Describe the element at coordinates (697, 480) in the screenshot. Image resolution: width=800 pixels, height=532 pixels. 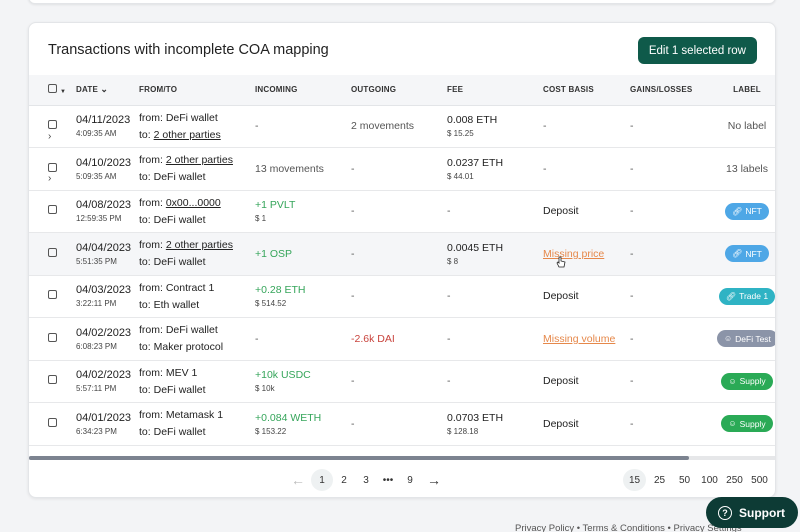
I see `page-size-selector: 15 25 50 100 250 500` at that location.